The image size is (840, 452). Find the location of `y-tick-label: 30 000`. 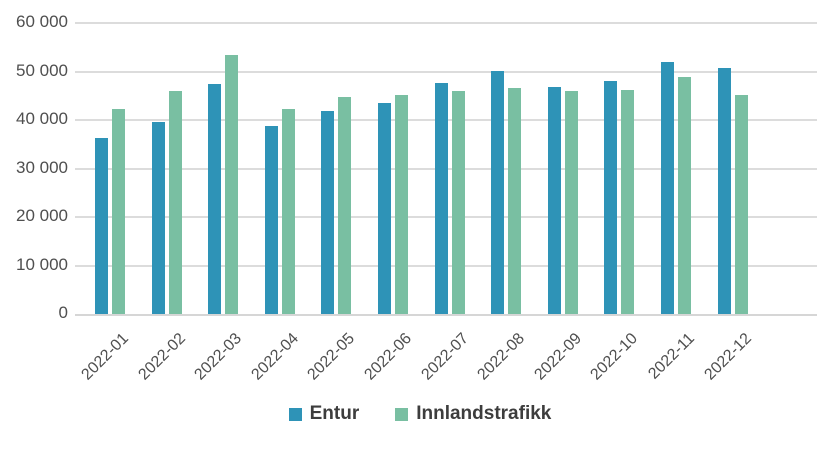

y-tick-label: 30 000 is located at coordinates (42, 167).